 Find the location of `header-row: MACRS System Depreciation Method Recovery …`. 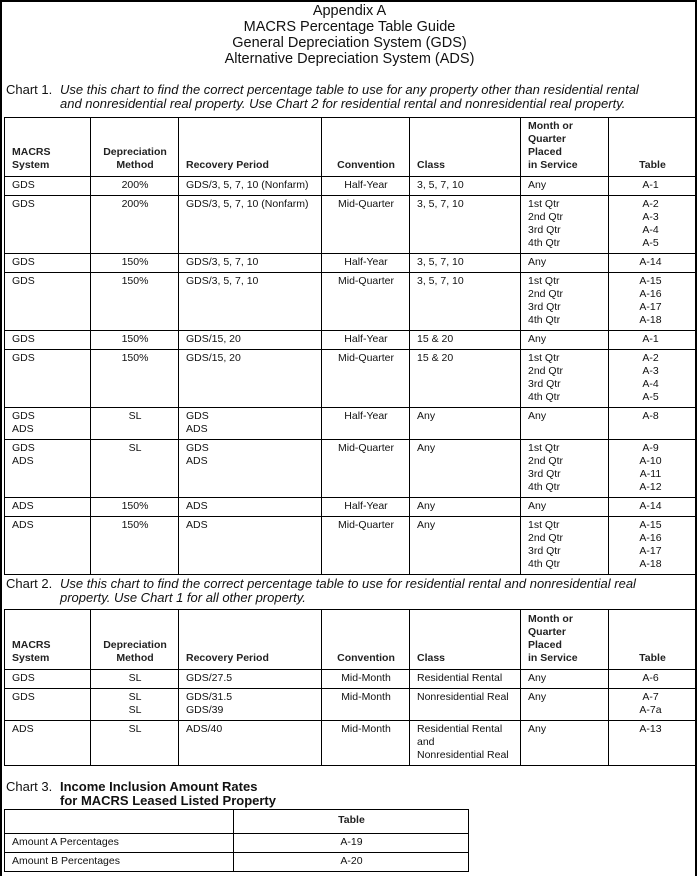

header-row: MACRS System Depreciation Method Recovery … is located at coordinates (350, 639).